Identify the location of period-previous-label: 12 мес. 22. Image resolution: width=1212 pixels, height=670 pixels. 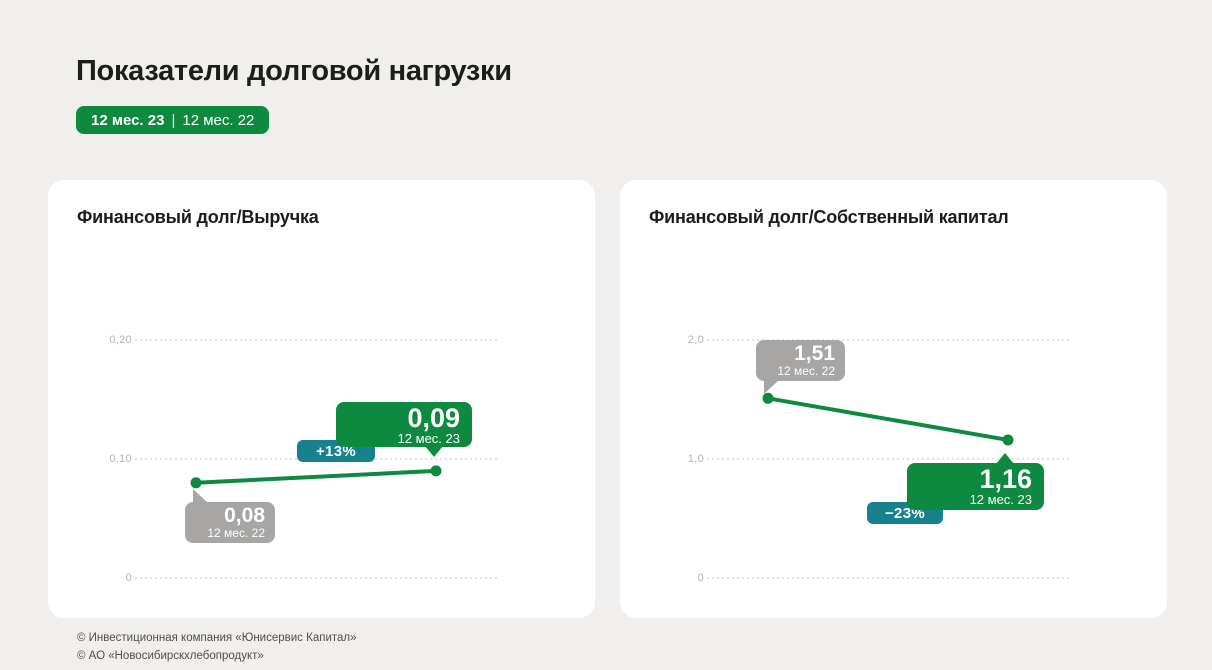
(218, 120).